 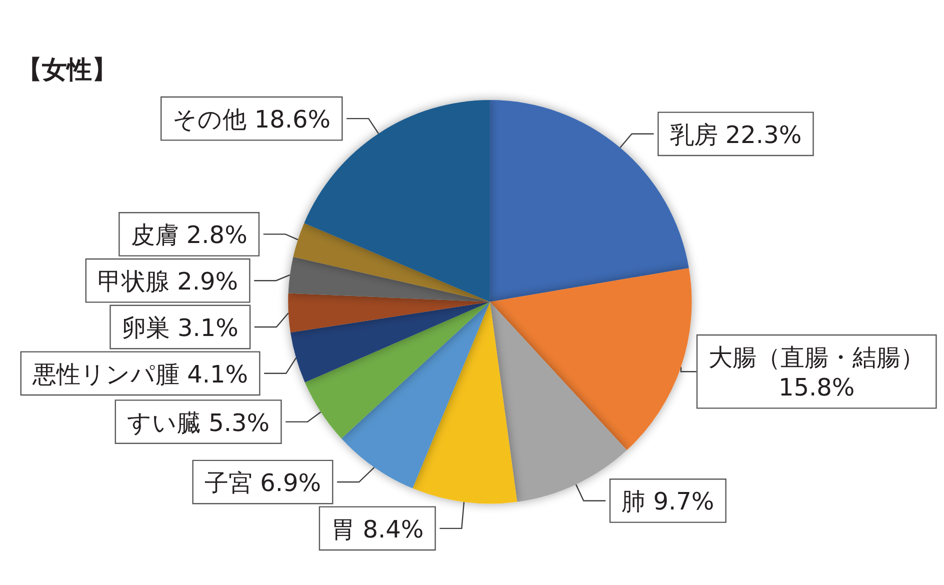 I want to click on slice-label: 胃 8.4%, so click(x=377, y=529).